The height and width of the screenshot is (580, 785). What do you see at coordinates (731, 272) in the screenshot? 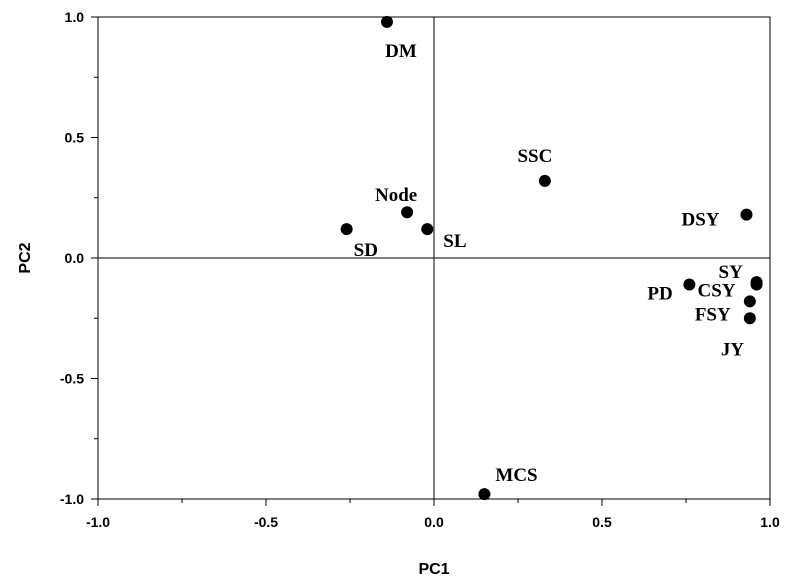
I see `point-label-sy: SY` at bounding box center [731, 272].